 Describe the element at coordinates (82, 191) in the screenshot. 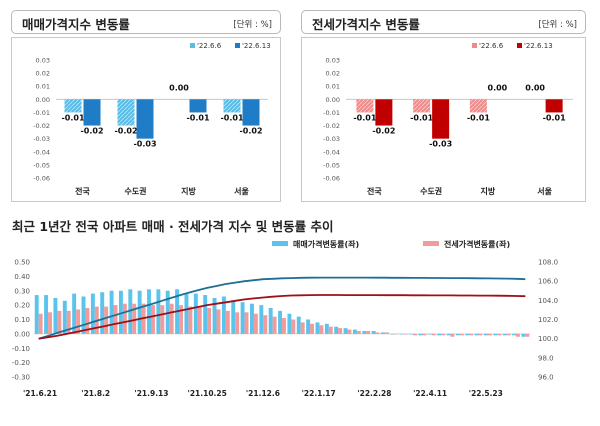

I see `left-category-label: 전국` at that location.